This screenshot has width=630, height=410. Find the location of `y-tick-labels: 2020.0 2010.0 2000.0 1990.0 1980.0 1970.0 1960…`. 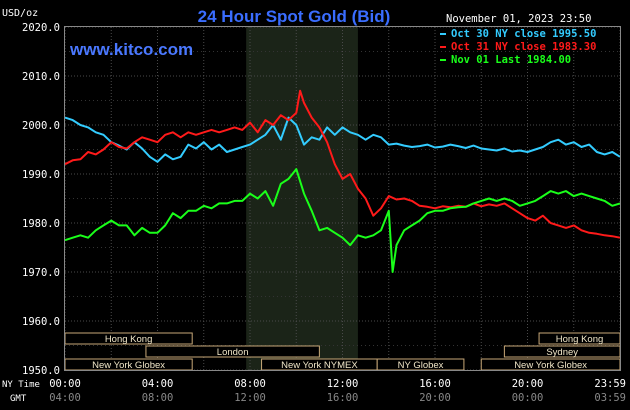

y-tick-labels: 2020.0 2010.0 2000.0 1990.0 1980.0 1970.0 1960… is located at coordinates (41, 199).